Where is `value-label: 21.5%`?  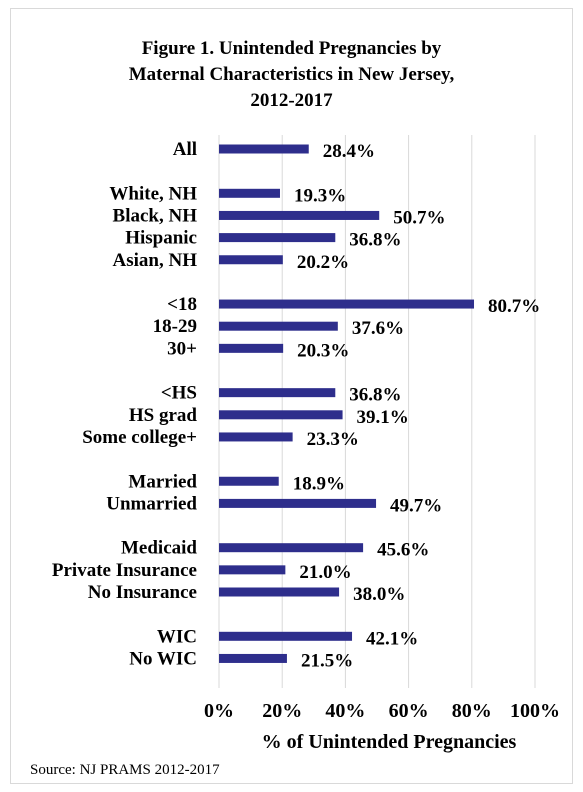
value-label: 21.5% is located at coordinates (327, 660).